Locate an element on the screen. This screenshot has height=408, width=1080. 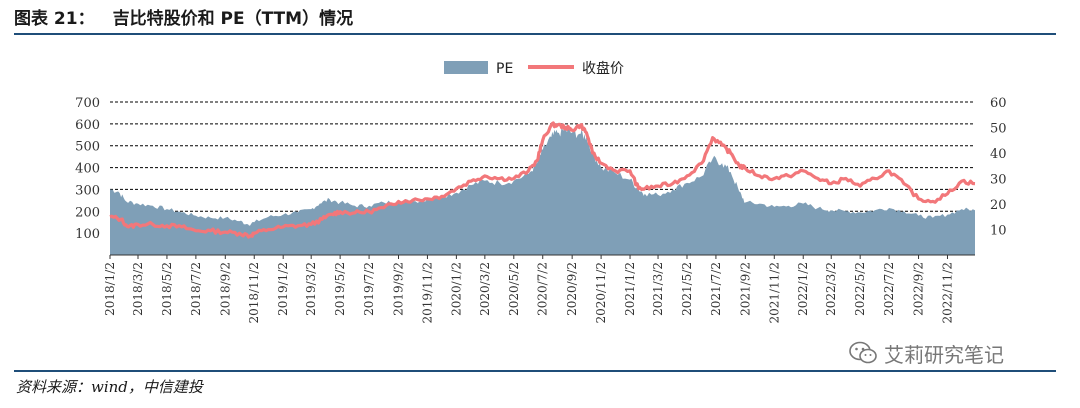
left-tick-label: 300 is located at coordinates (87, 190).